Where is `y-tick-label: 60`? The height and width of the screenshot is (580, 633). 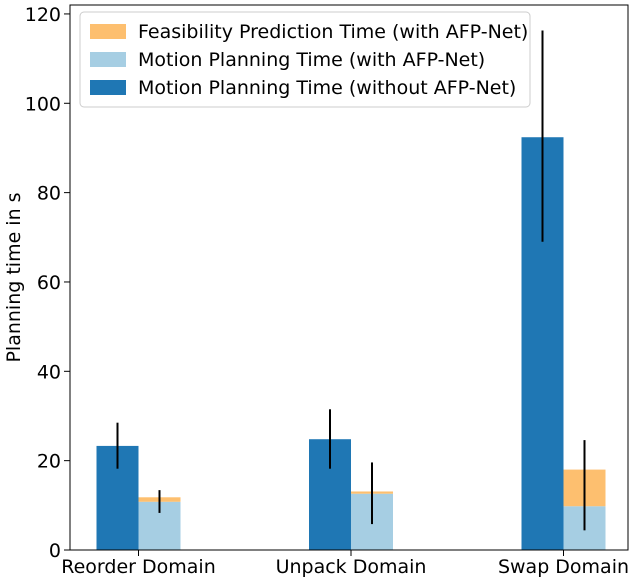 y-tick-label: 60 is located at coordinates (49, 283).